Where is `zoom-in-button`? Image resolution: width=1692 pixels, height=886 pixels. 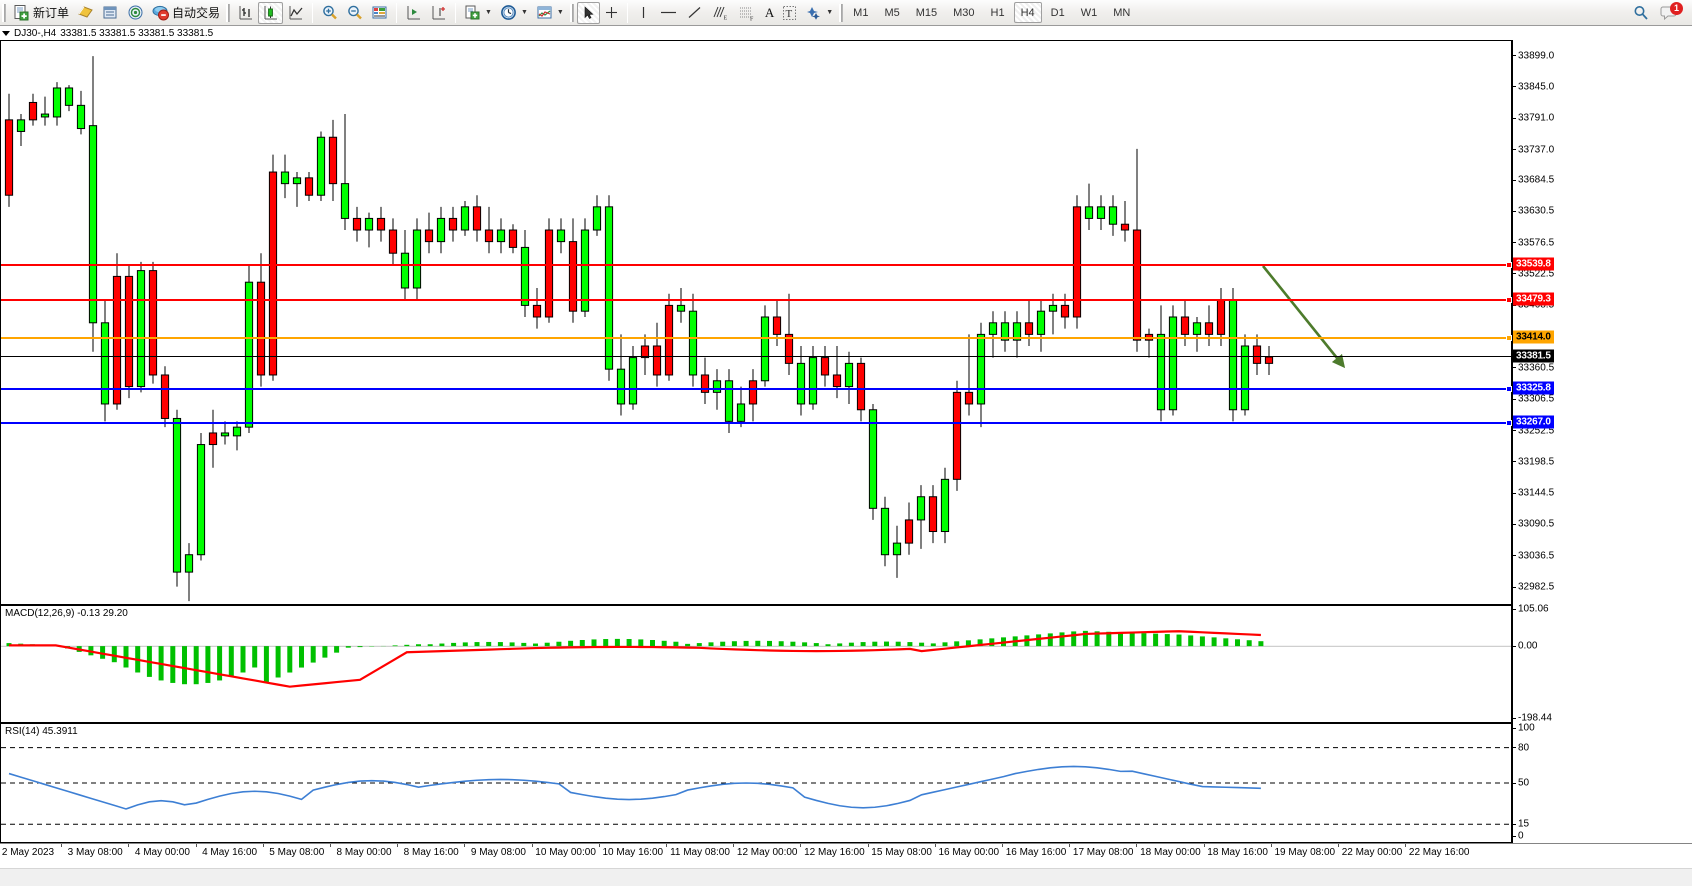
zoom-in-button is located at coordinates (329, 13).